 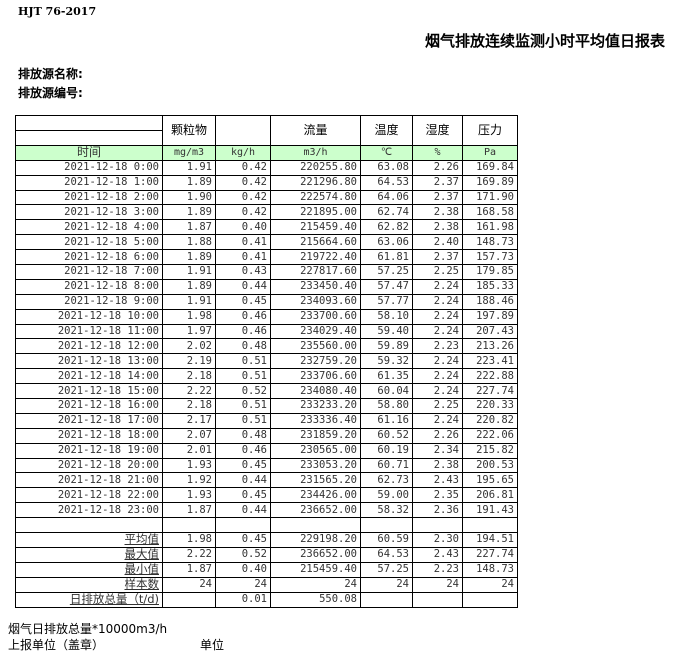 What do you see at coordinates (490, 212) in the screenshot?
I see `value-cell: 168.58` at bounding box center [490, 212].